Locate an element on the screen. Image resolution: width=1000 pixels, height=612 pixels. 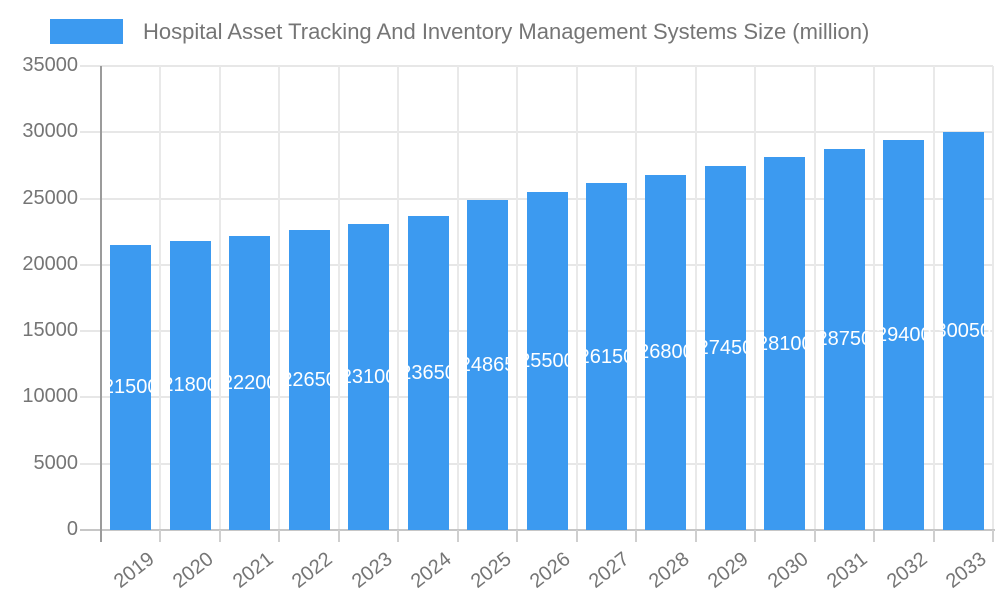
x-axis-label: 2023 is located at coordinates (372, 570).